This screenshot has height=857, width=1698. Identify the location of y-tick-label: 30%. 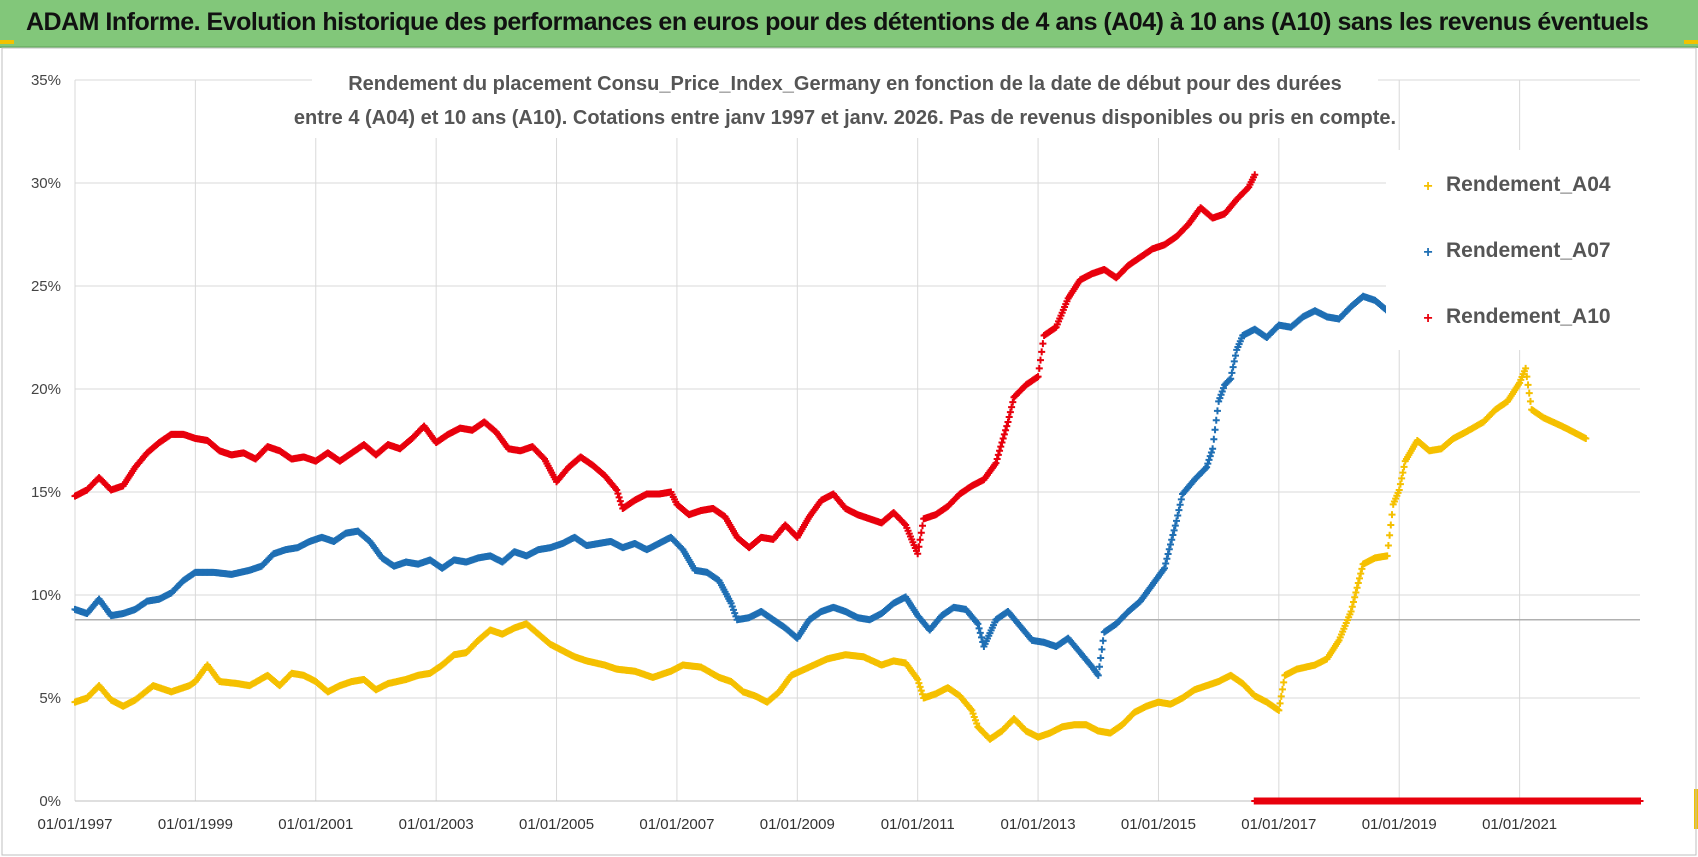
(46, 183).